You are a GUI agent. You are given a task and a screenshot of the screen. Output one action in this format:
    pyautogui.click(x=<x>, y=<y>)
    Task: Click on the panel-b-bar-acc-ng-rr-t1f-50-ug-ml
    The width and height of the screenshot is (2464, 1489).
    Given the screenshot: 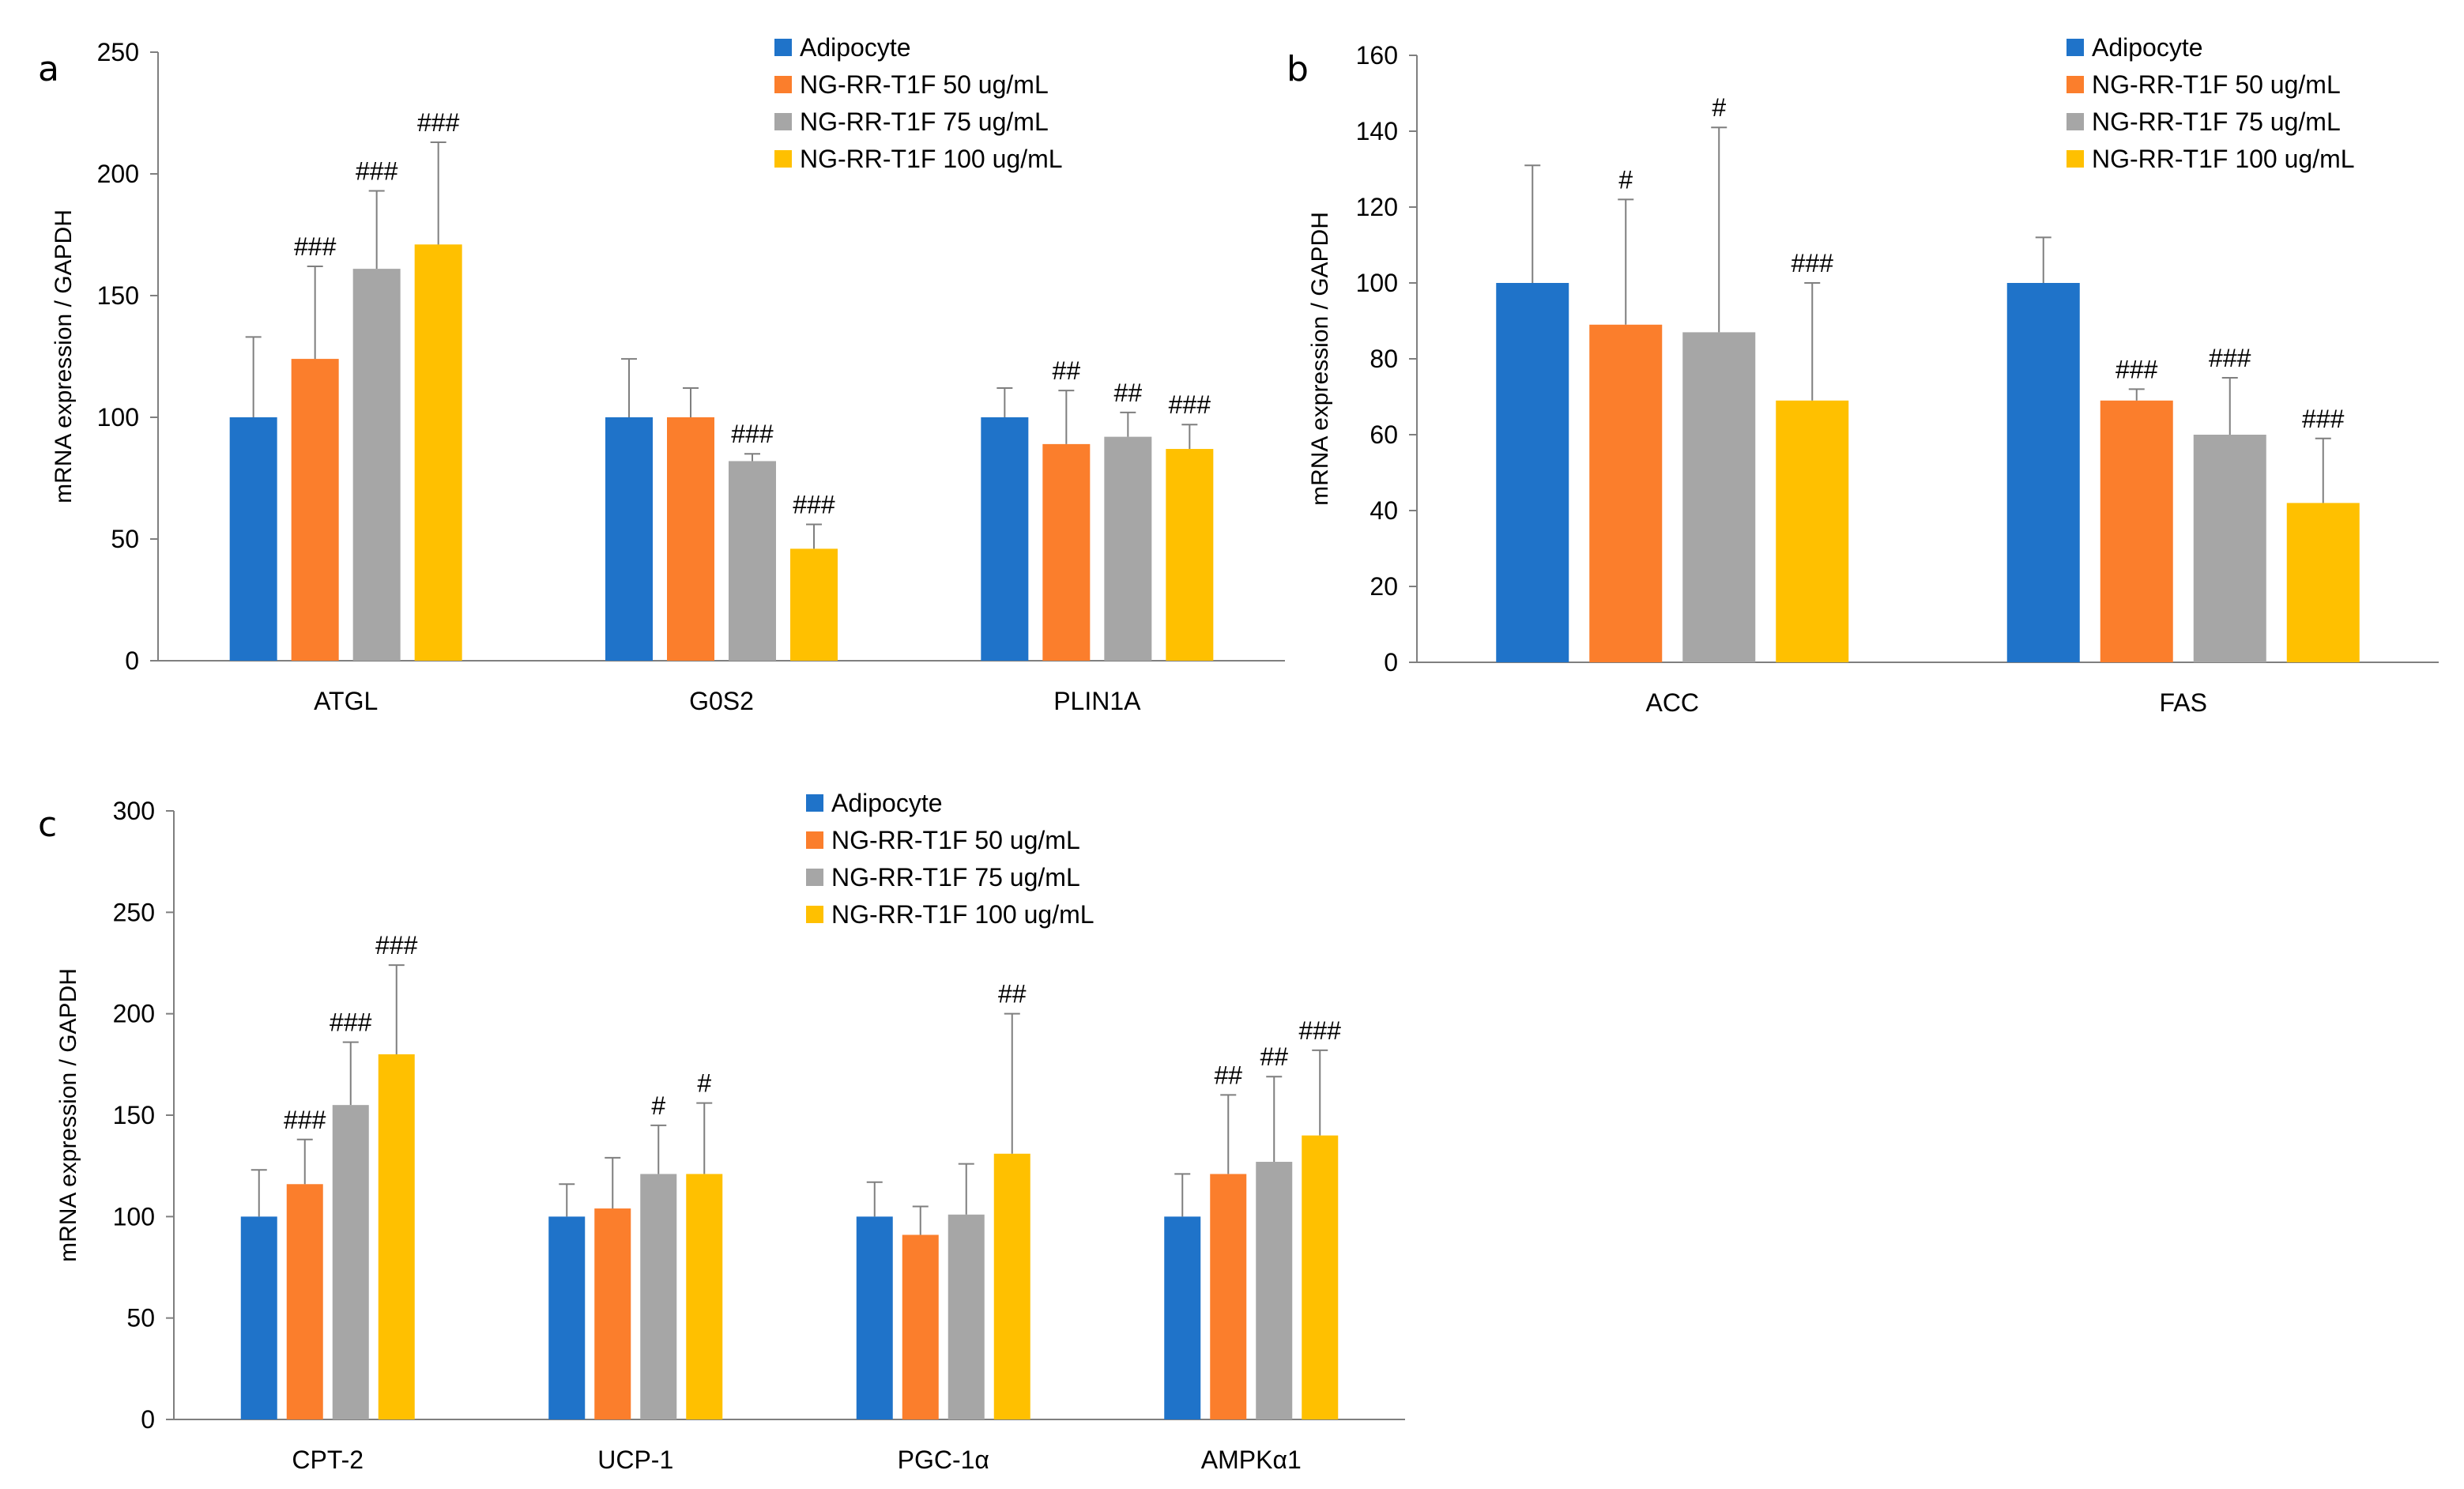 What is the action you would take?
    pyautogui.click(x=1626, y=493)
    